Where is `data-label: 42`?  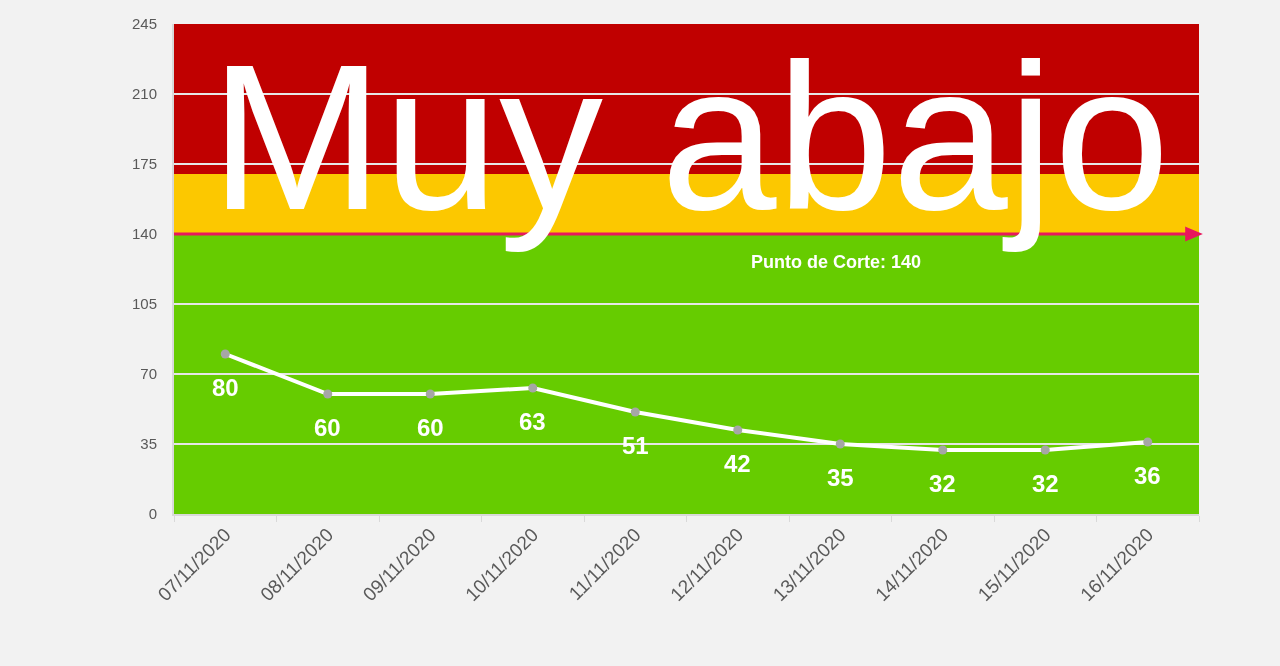
data-label: 42 is located at coordinates (737, 463).